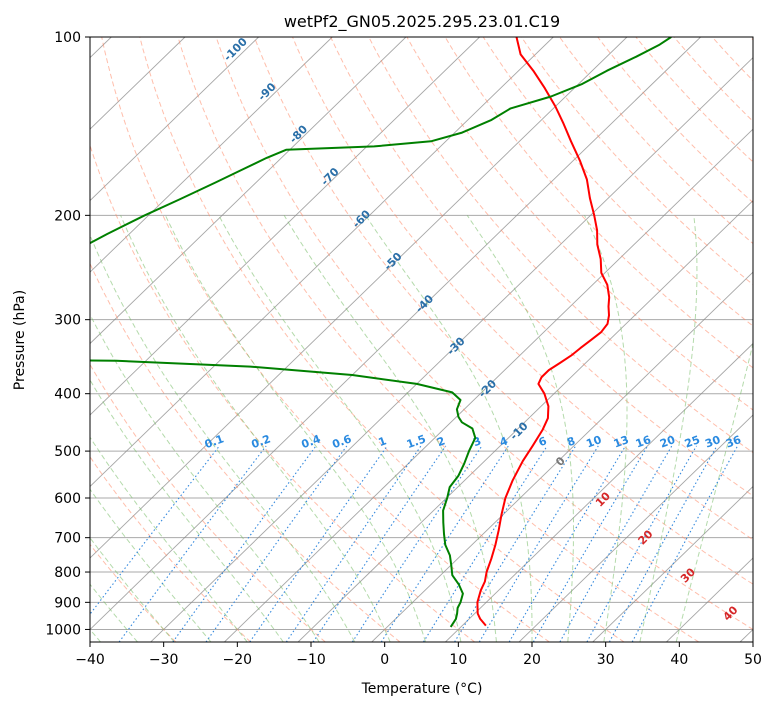  I want to click on x-tick-label: −30, so click(164, 660).